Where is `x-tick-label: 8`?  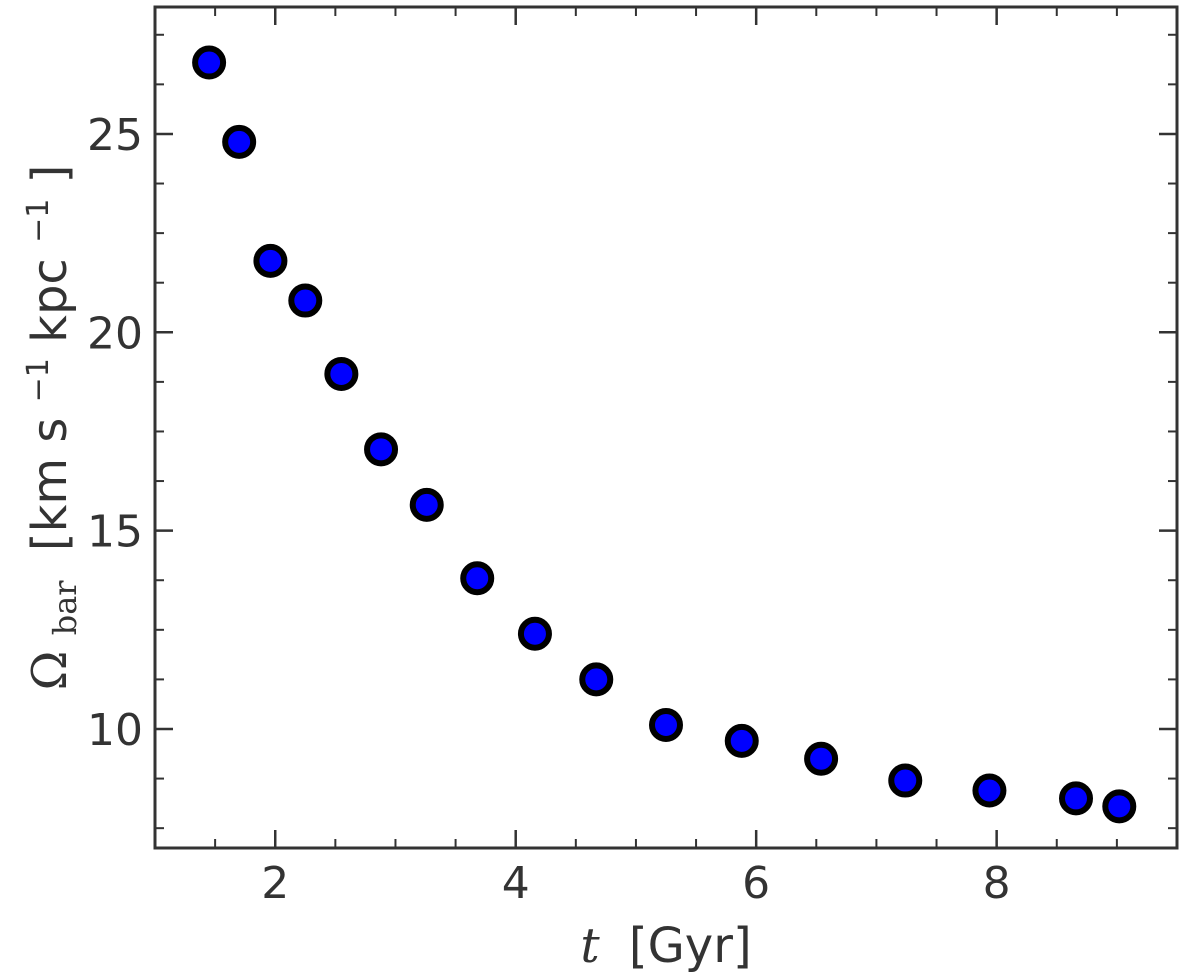
x-tick-label: 8 is located at coordinates (997, 883).